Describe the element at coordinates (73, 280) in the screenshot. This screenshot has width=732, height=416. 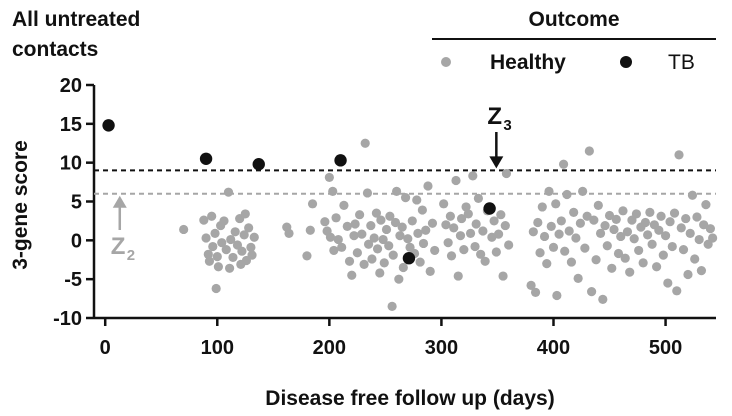
I see `y-tick-label: -5` at that location.